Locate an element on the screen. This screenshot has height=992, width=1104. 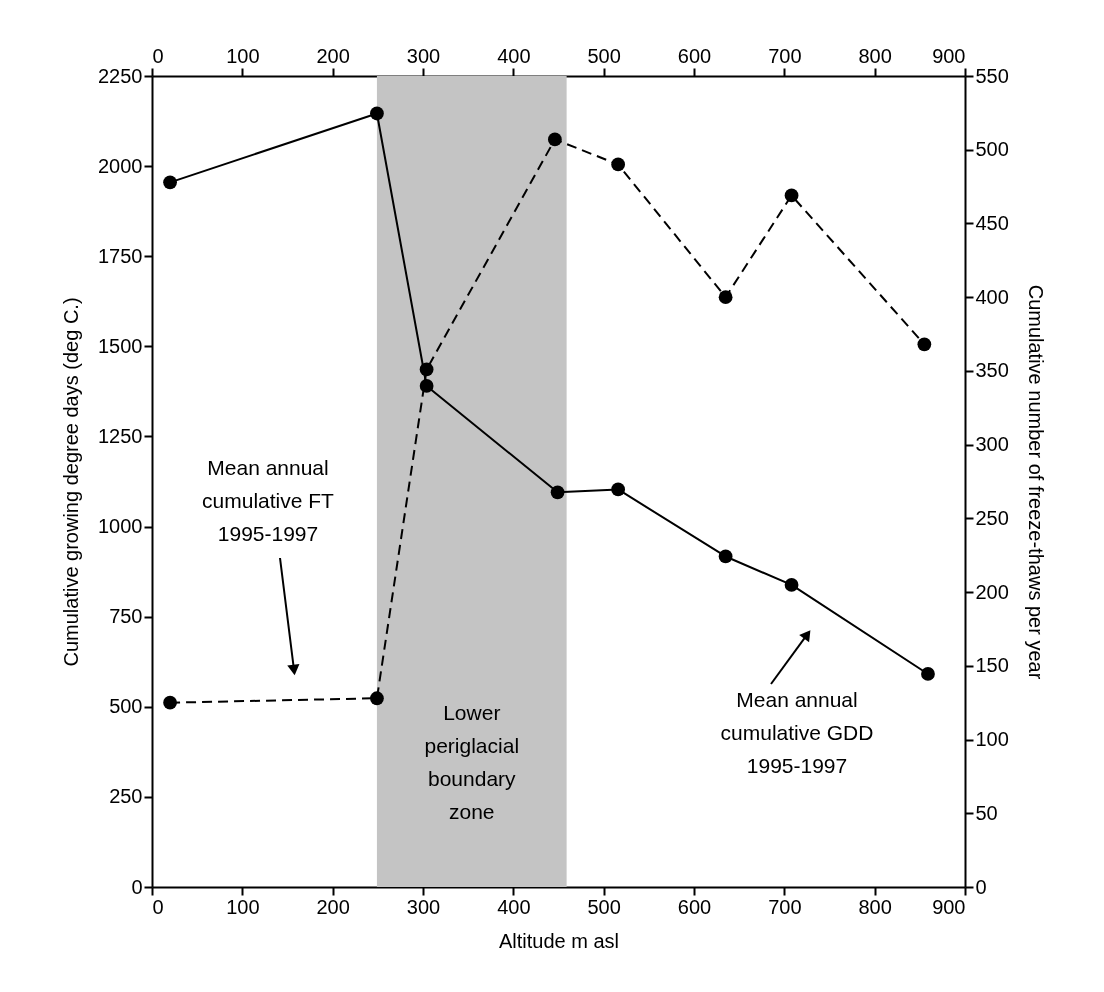
x2-tick-label: 200 is located at coordinates (333, 55).